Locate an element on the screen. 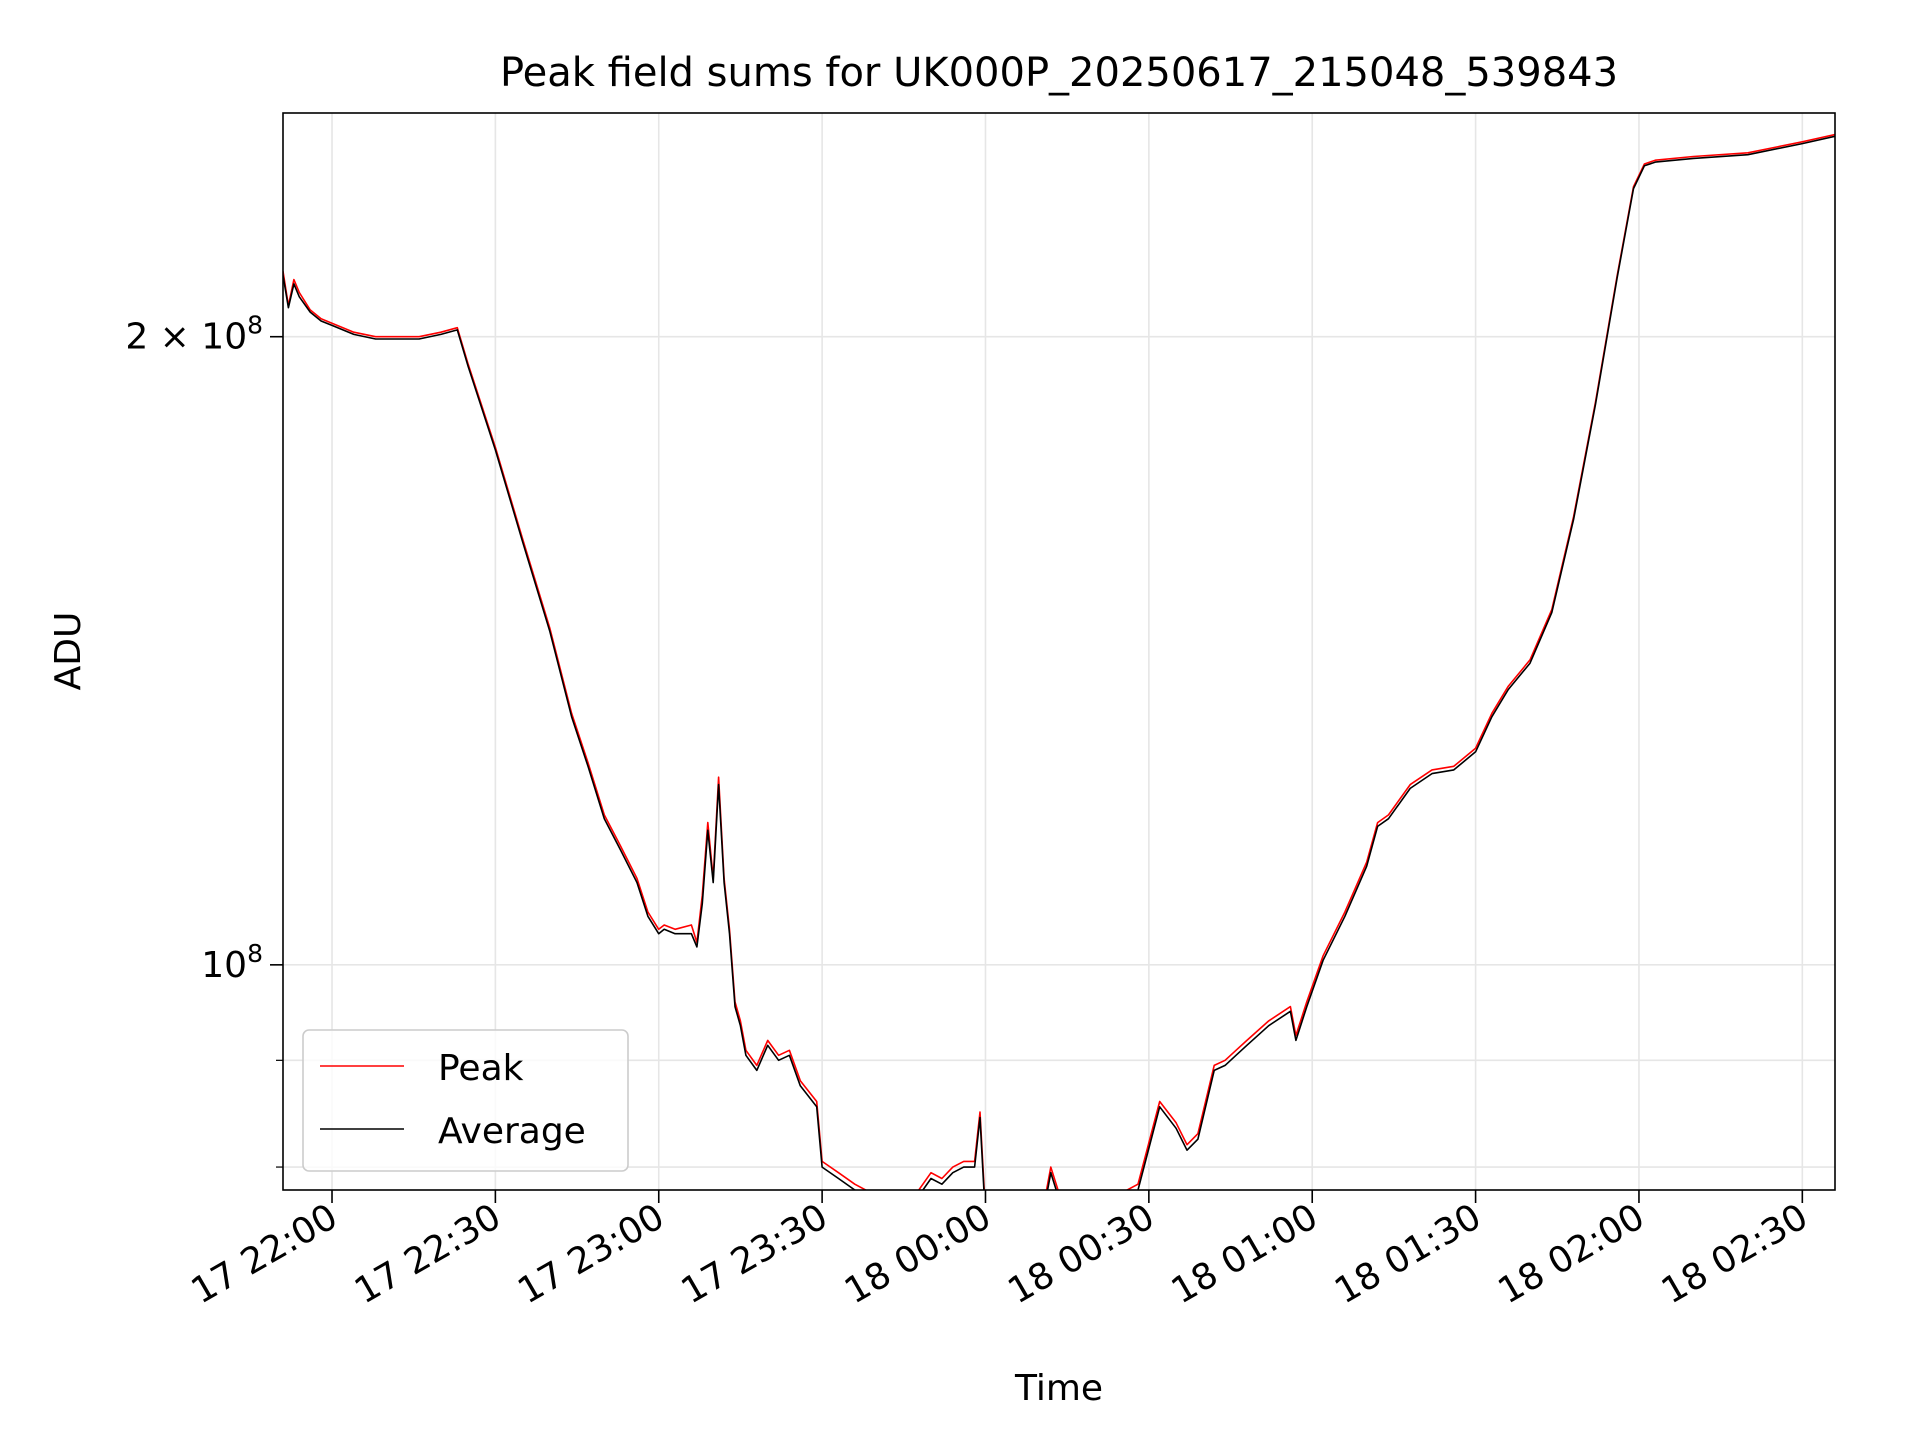 The image size is (1920, 1440). y-tick-label: 2 × 108 is located at coordinates (194, 334).